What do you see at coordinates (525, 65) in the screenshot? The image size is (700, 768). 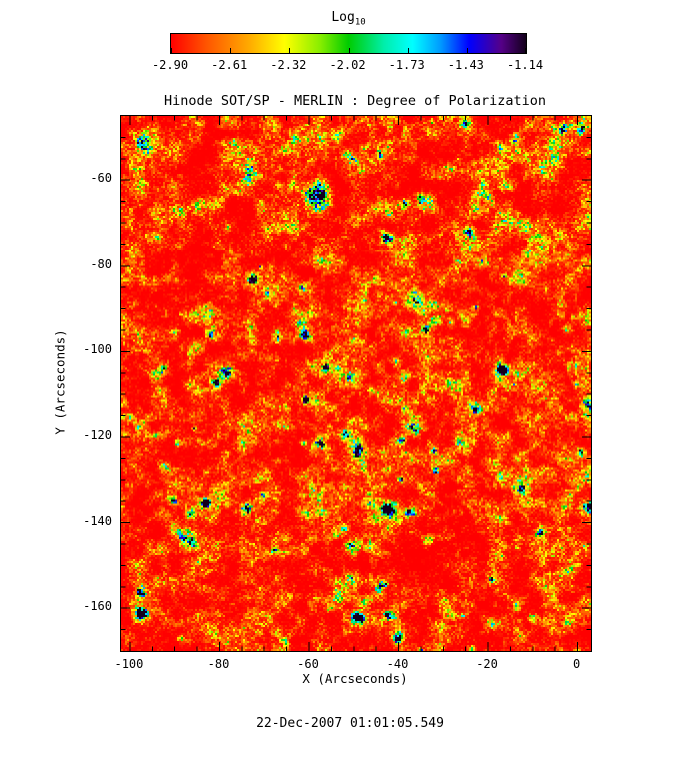 I see `colorbar-tick-label: -1.14` at bounding box center [525, 65].